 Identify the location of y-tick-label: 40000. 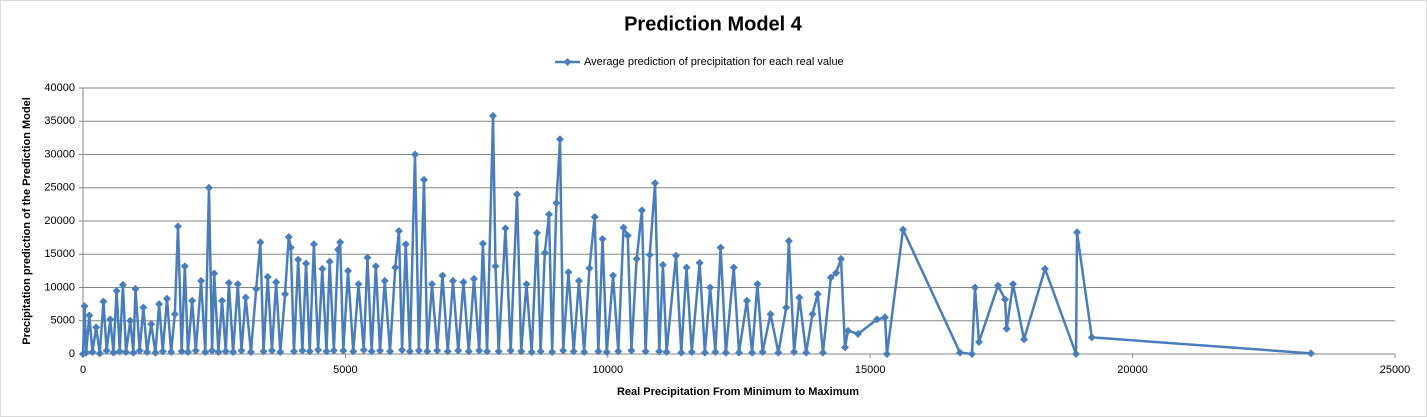
(59, 88).